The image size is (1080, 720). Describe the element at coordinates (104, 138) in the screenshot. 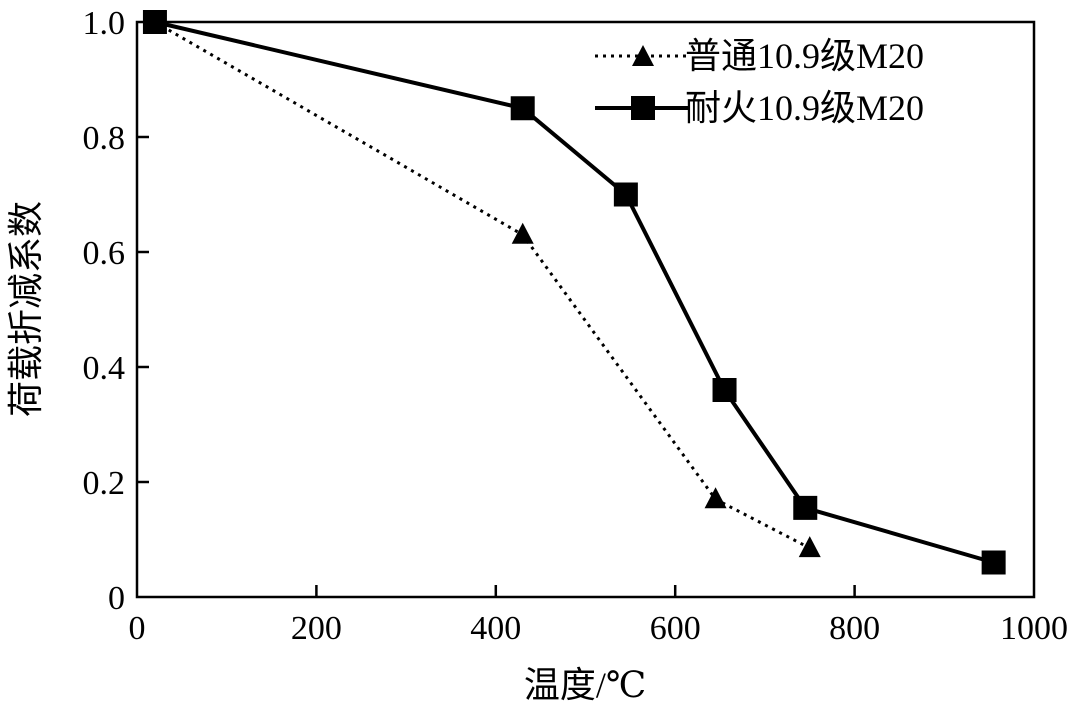

I see `y-tick-label: 0.8` at that location.